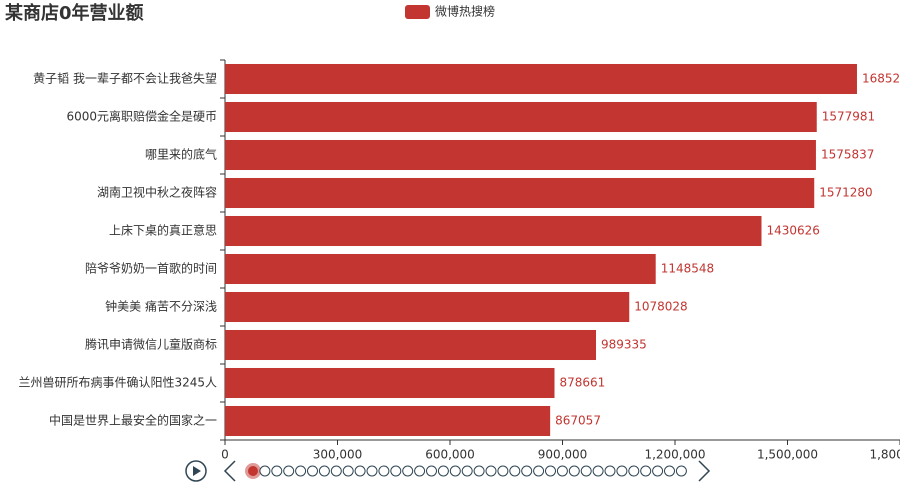 This screenshot has height=500, width=900. What do you see at coordinates (181, 154) in the screenshot?
I see `y-tick-label: 哪里来的底气` at bounding box center [181, 154].